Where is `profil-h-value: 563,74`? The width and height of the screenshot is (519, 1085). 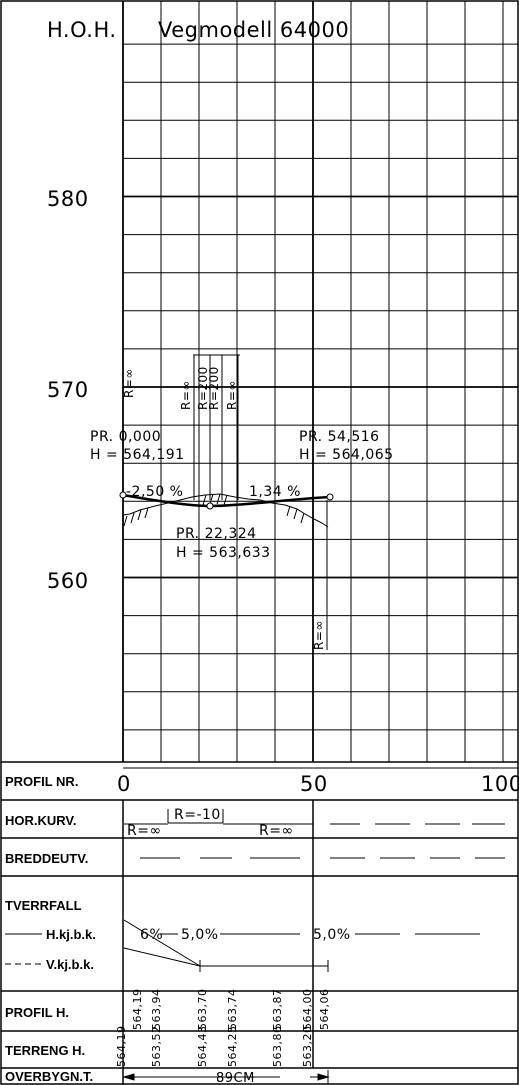 profil-h-value: 563,74 is located at coordinates (232, 1010).